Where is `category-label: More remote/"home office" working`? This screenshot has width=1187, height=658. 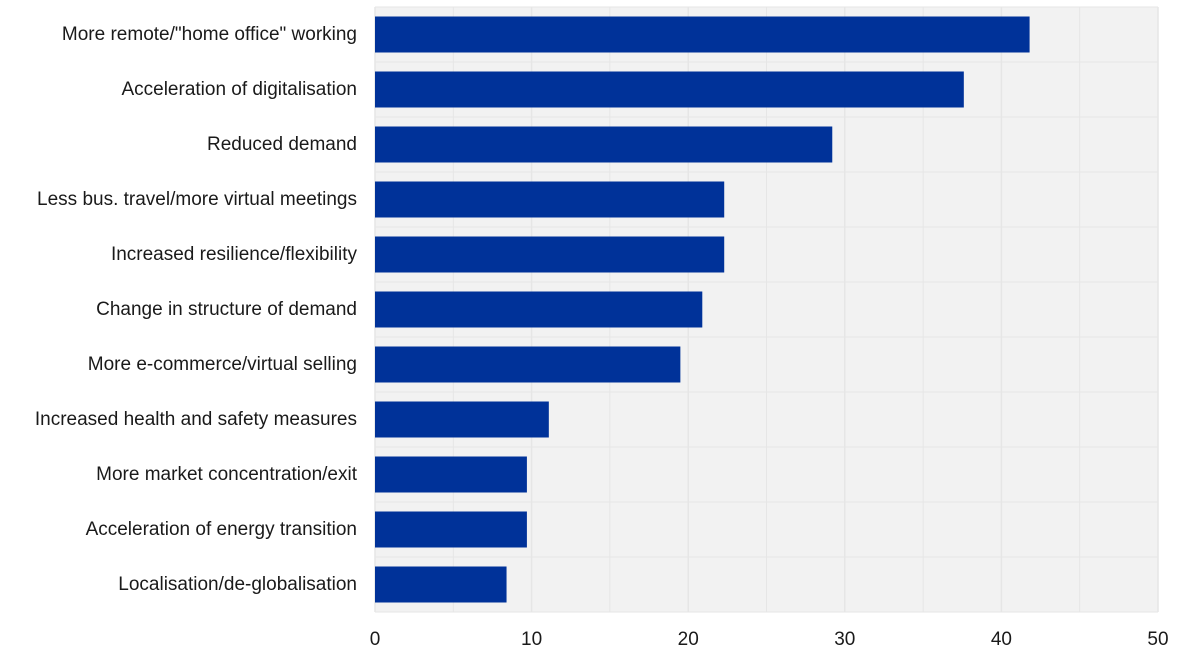
category-label: More remote/"home office" working is located at coordinates (209, 34).